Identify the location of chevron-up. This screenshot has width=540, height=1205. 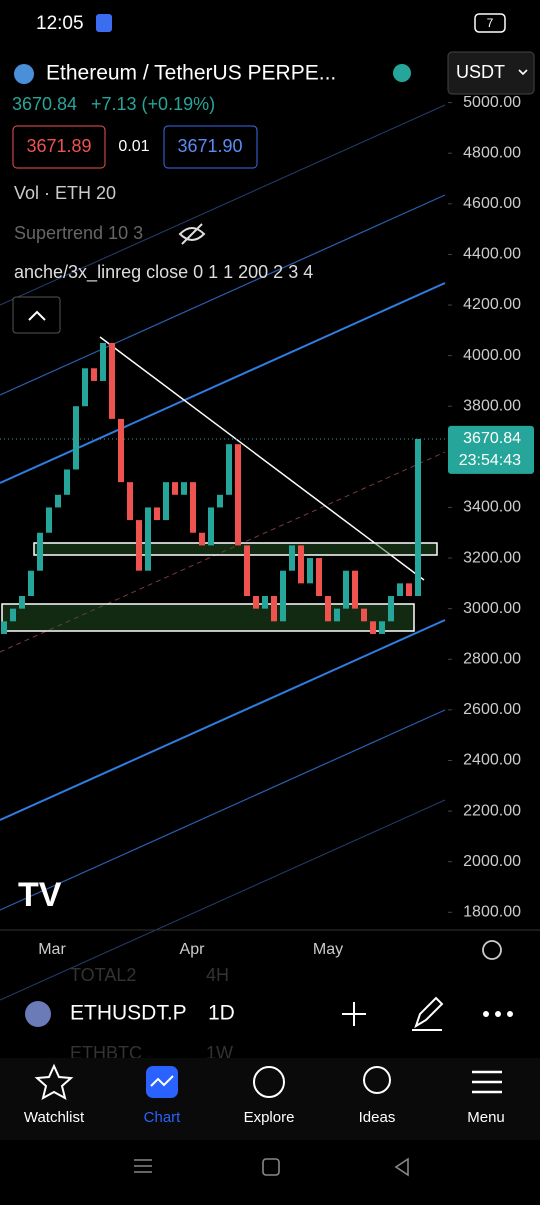
(37, 315).